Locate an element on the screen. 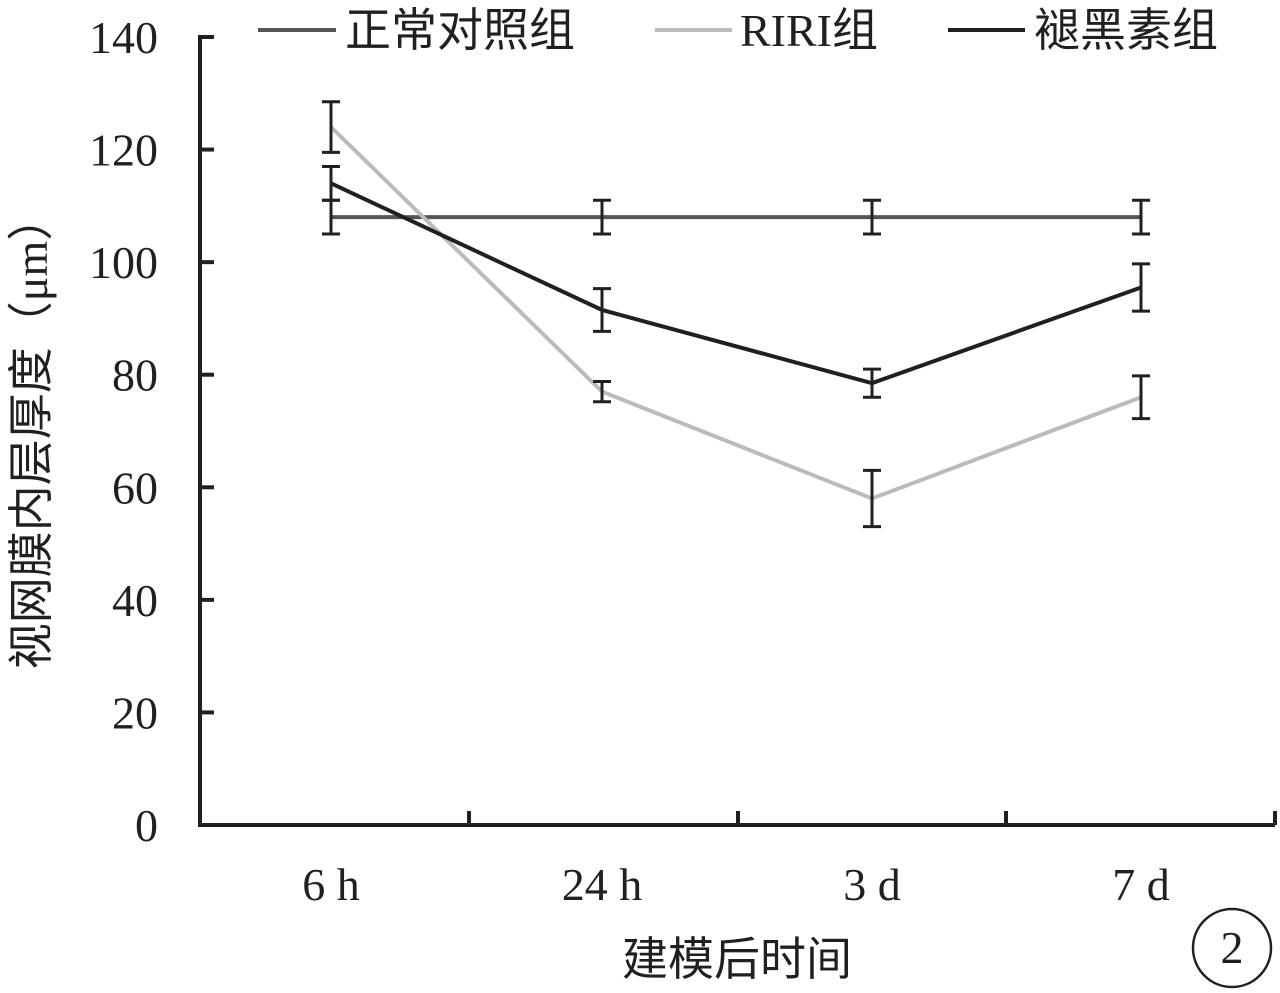 The width and height of the screenshot is (1280, 993). series-line is located at coordinates (736, 283).